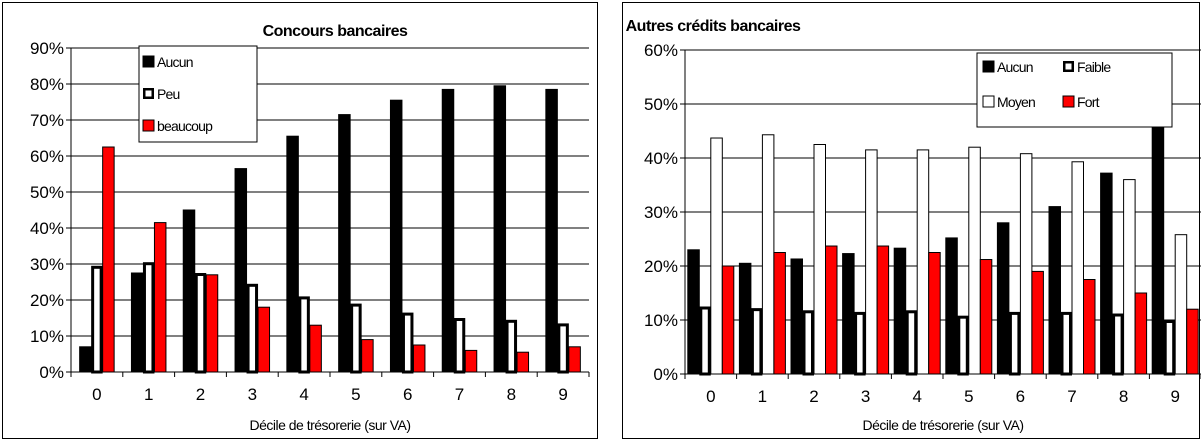  I want to click on legend-label: Fort, so click(1088, 102).